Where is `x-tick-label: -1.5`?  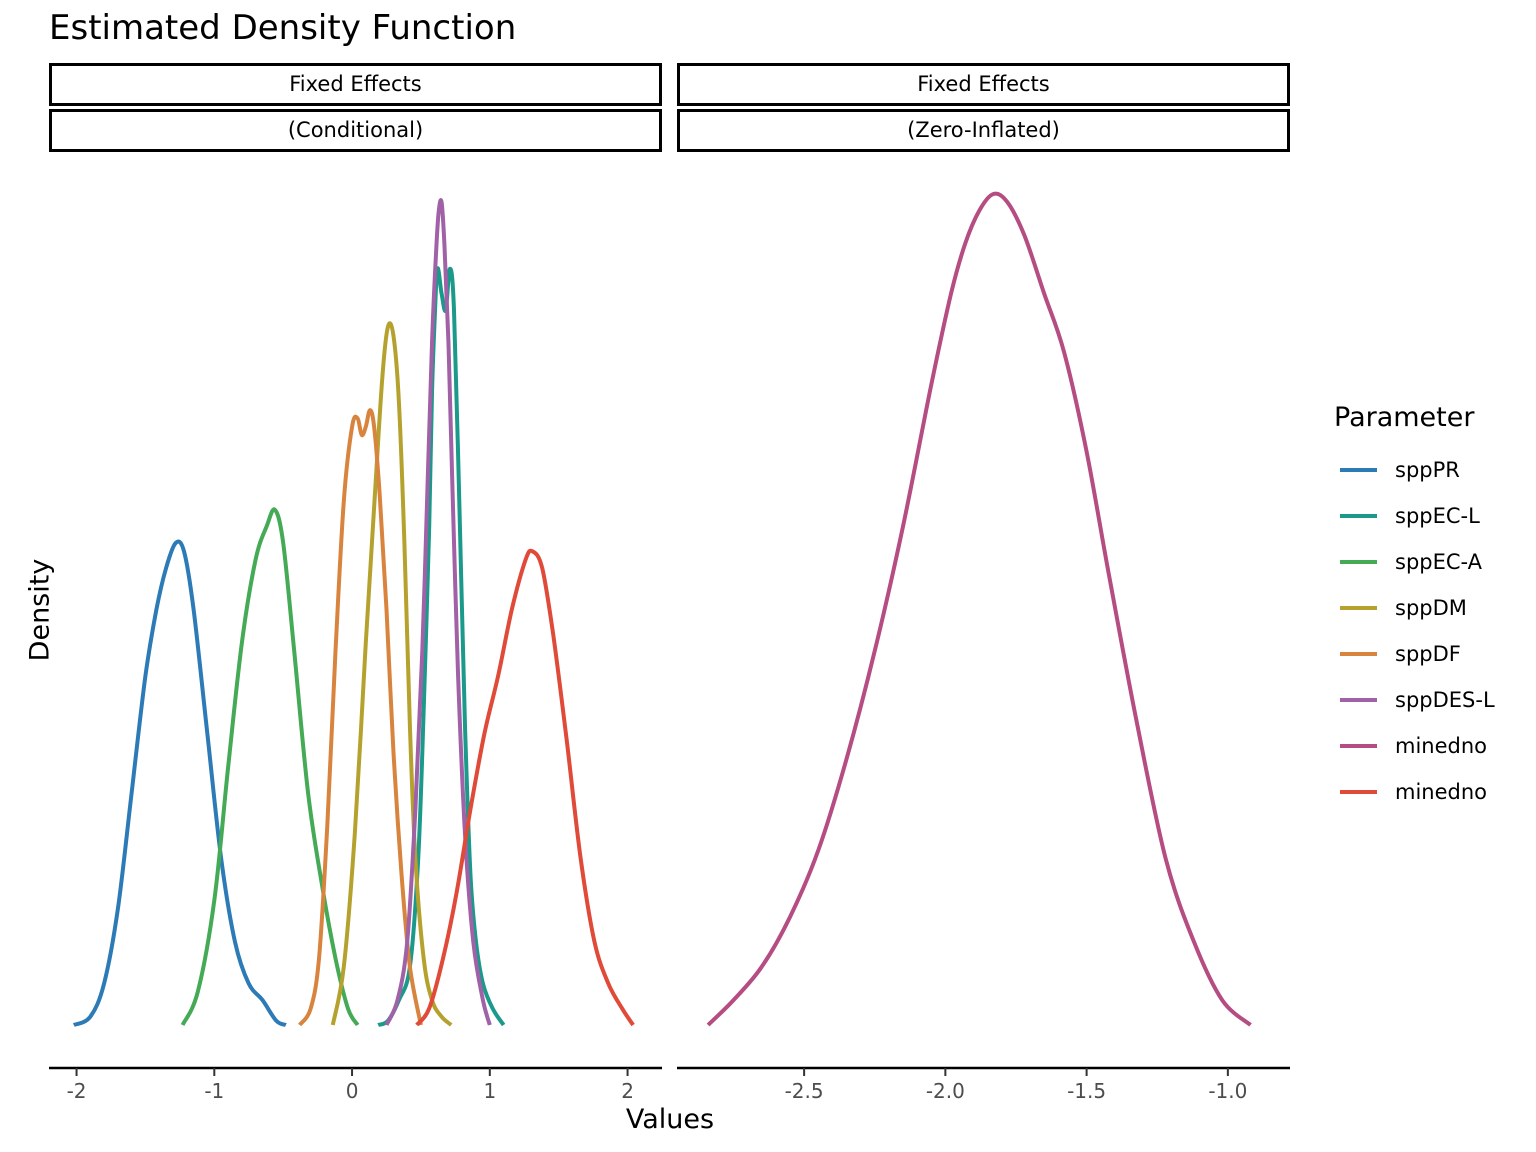 x-tick-label: -1.5 is located at coordinates (1086, 1091).